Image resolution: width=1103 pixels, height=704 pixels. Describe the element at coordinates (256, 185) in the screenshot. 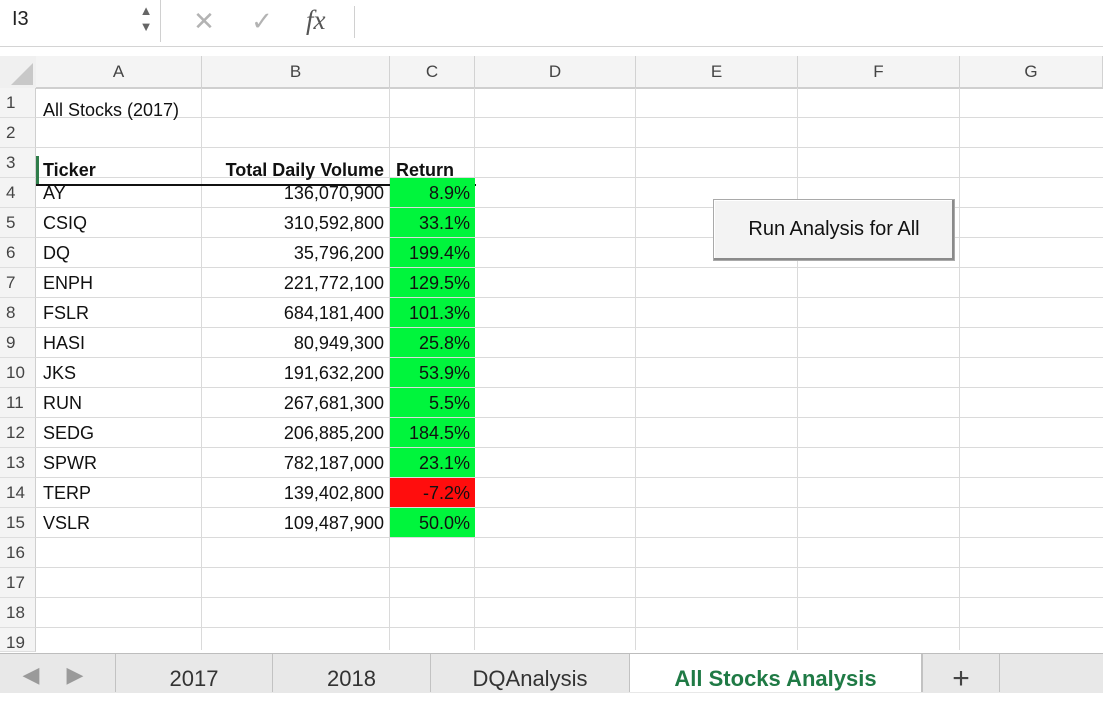

I see `header-bottom-border` at that location.